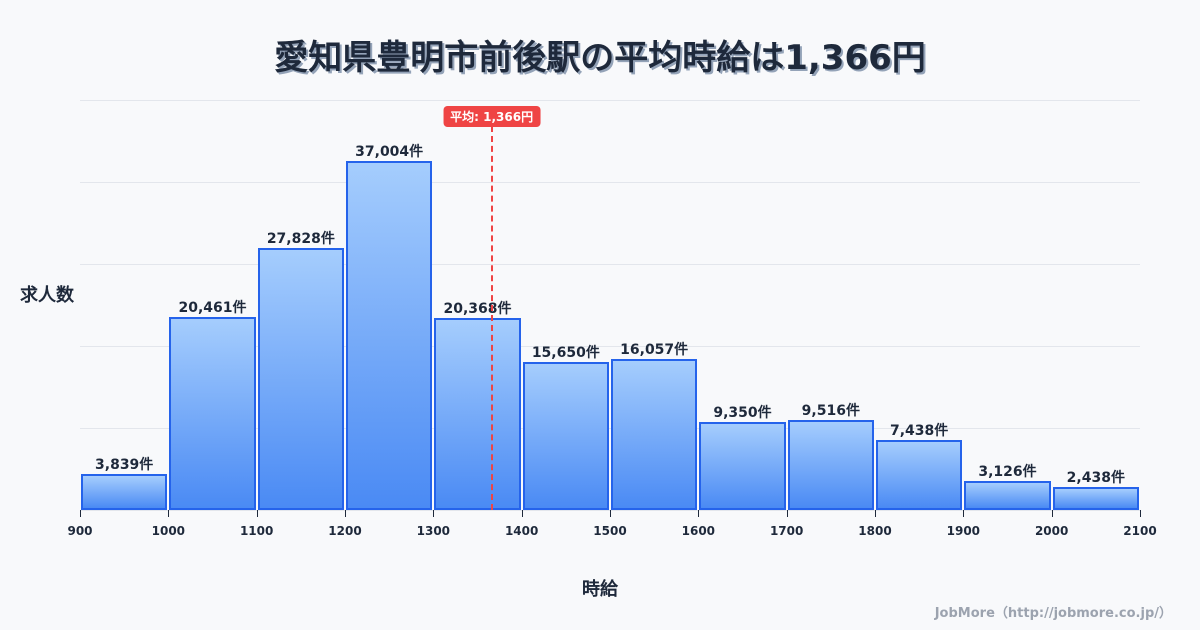 Image resolution: width=1200 pixels, height=630 pixels. What do you see at coordinates (345, 531) in the screenshot?
I see `x-tick-label: 1200` at bounding box center [345, 531].